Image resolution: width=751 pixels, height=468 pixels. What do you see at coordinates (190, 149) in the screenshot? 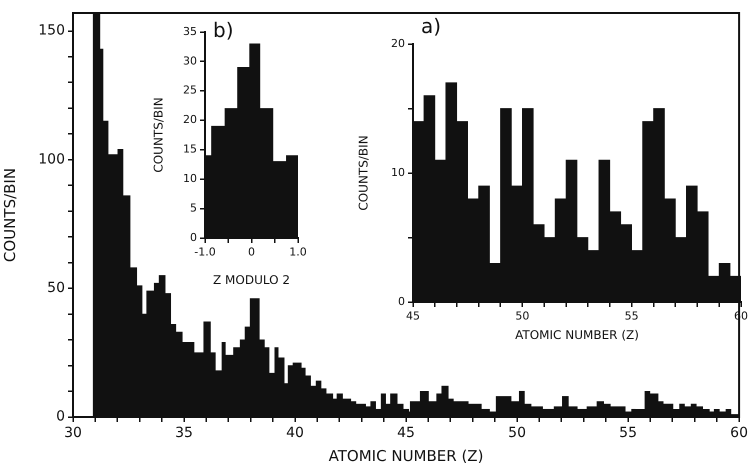
I see `y-tick-label: 15` at bounding box center [190, 149].